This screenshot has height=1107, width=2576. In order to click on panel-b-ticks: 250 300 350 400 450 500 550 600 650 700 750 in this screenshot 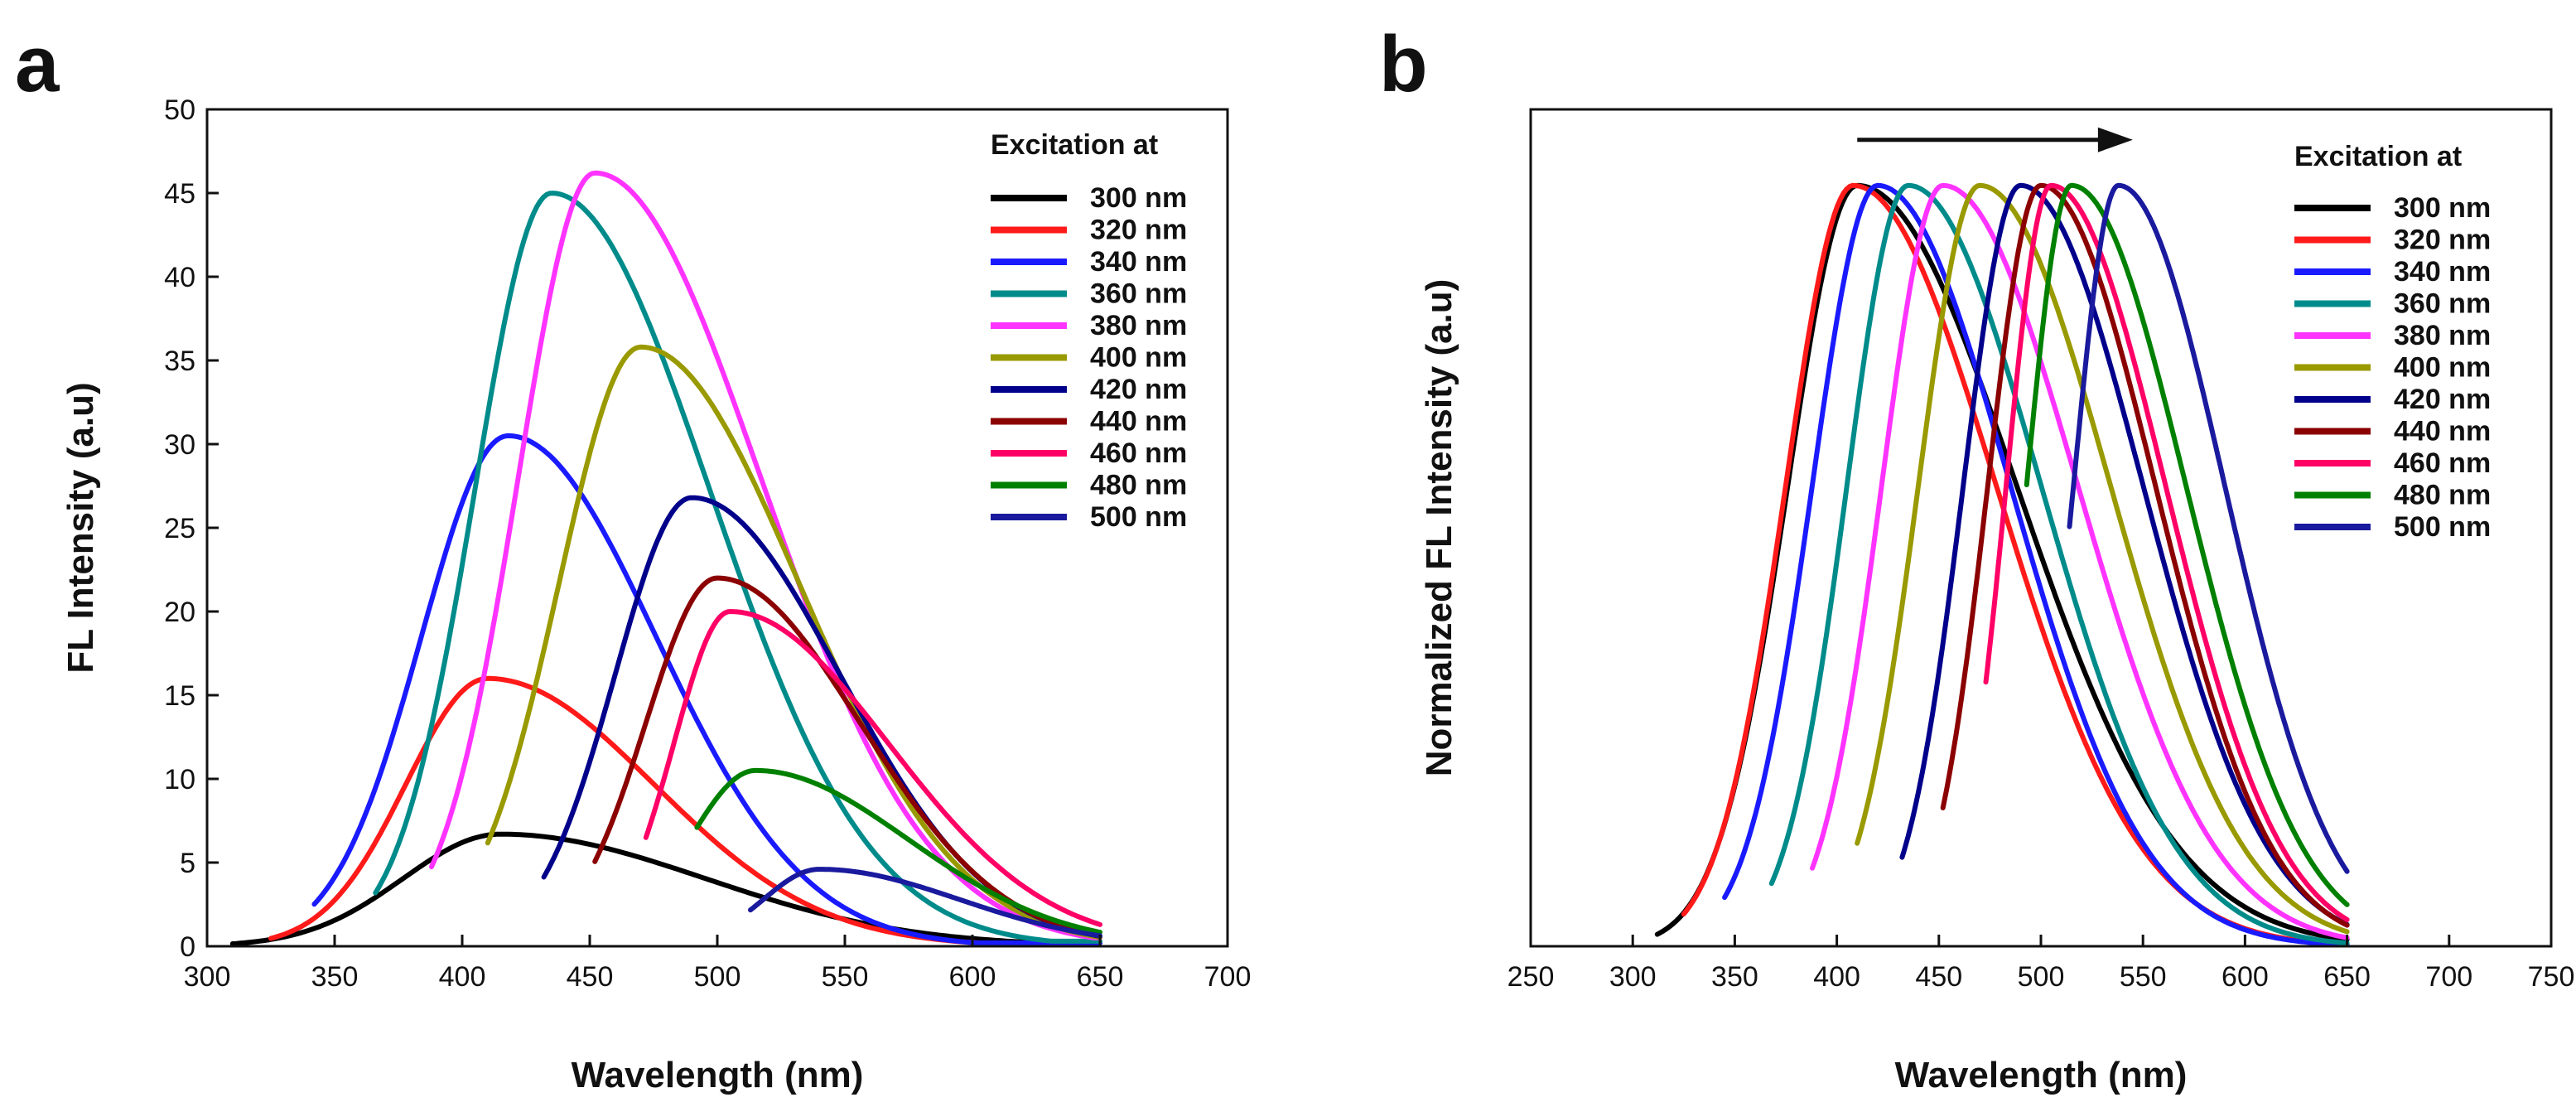, I will do `click(2041, 964)`.